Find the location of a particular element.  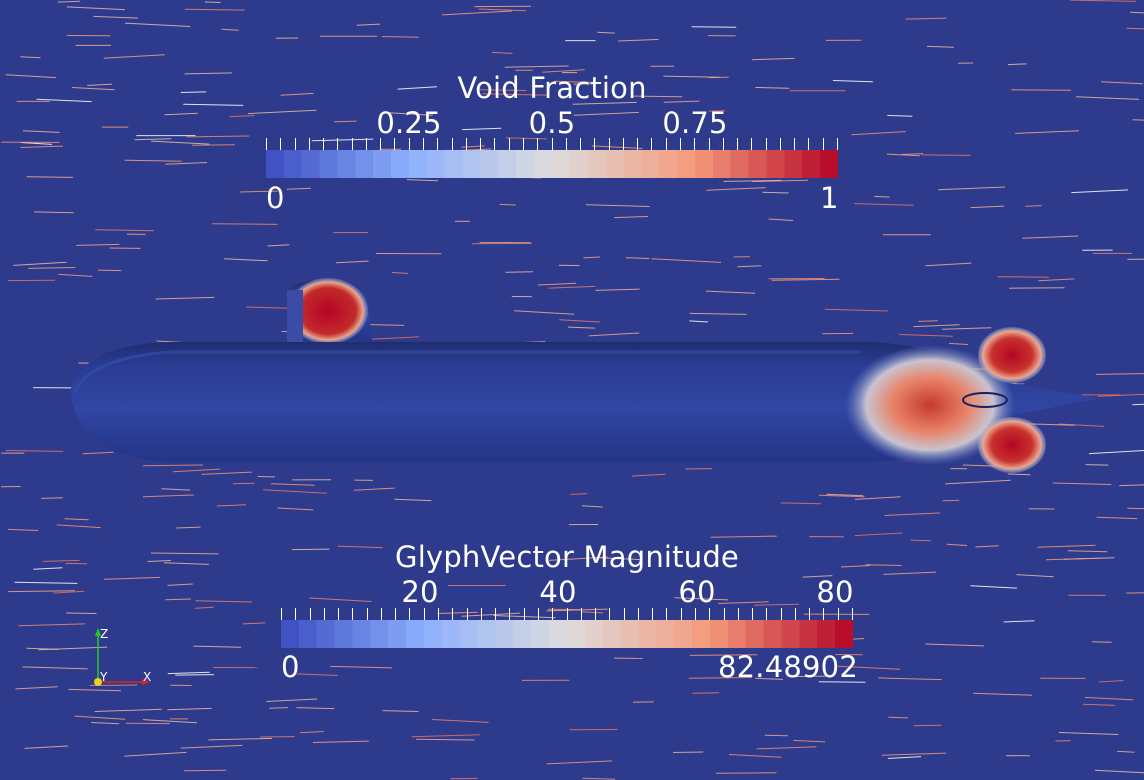

submarine-sail is located at coordinates (329, 311).